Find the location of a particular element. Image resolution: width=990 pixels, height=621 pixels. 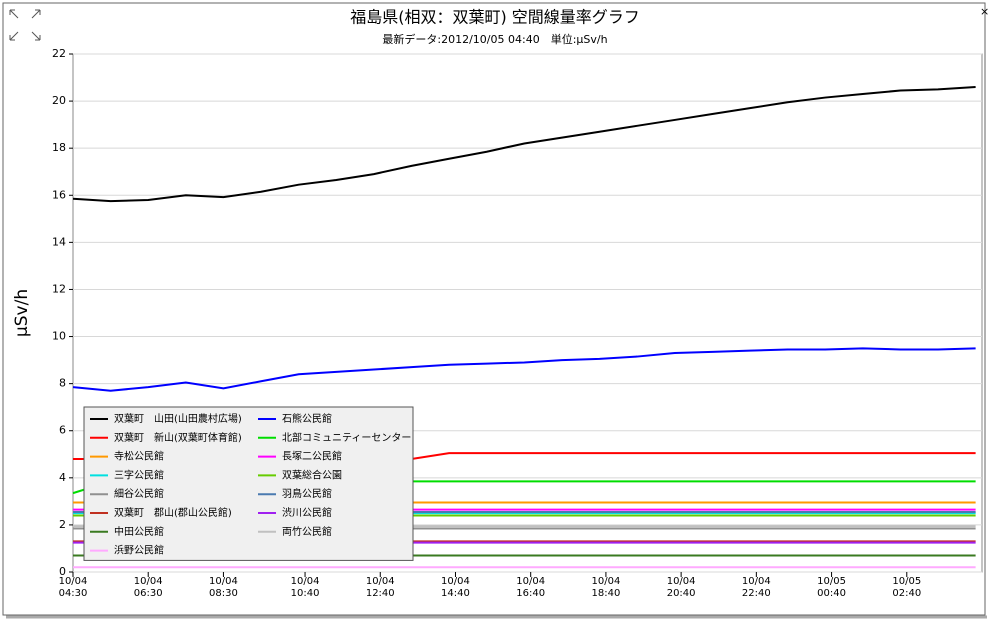

y-tick-label: 4 is located at coordinates (62, 477).